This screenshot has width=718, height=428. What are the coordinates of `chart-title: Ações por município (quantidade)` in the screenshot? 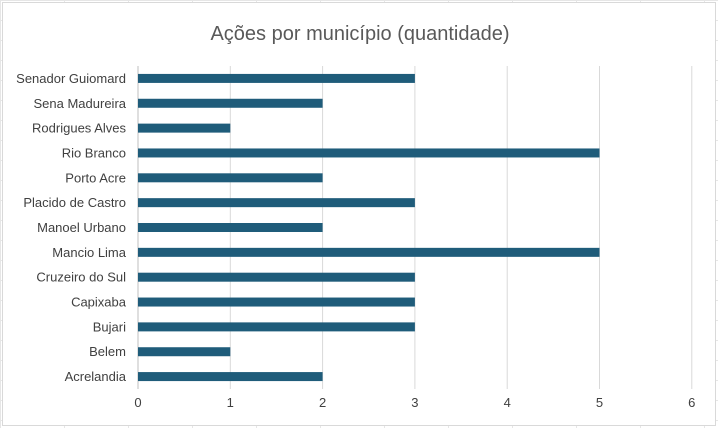 It's located at (360, 34).